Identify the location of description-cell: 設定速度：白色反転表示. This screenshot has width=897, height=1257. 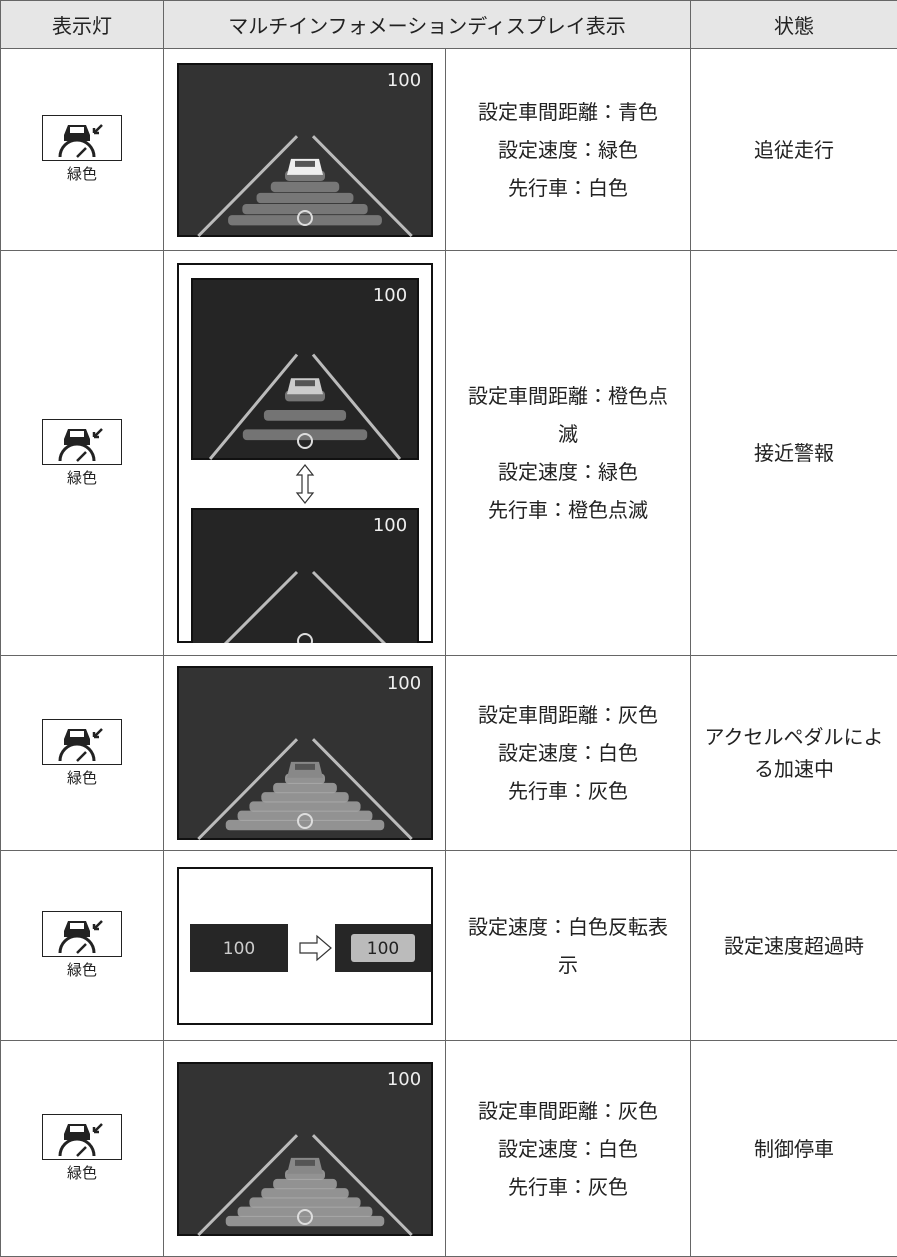
(568, 946).